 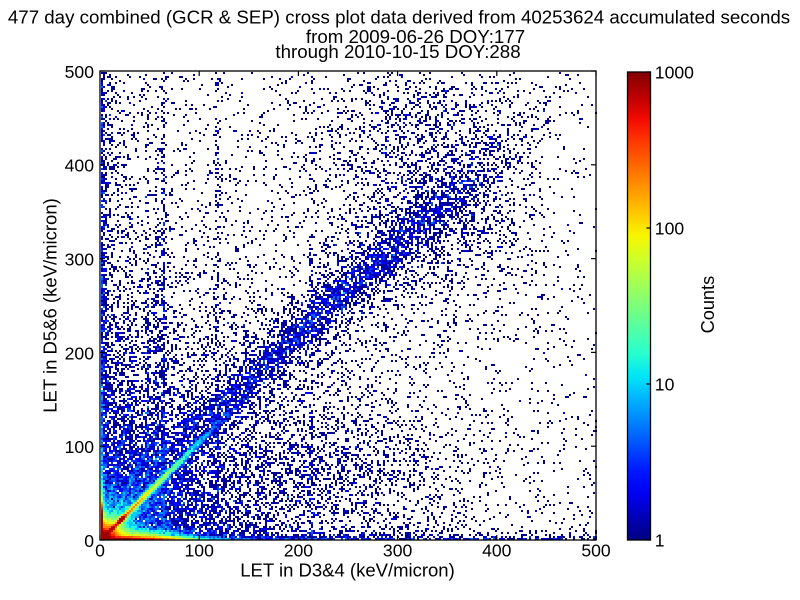 I want to click on svg-text: 10, so click(x=665, y=384).